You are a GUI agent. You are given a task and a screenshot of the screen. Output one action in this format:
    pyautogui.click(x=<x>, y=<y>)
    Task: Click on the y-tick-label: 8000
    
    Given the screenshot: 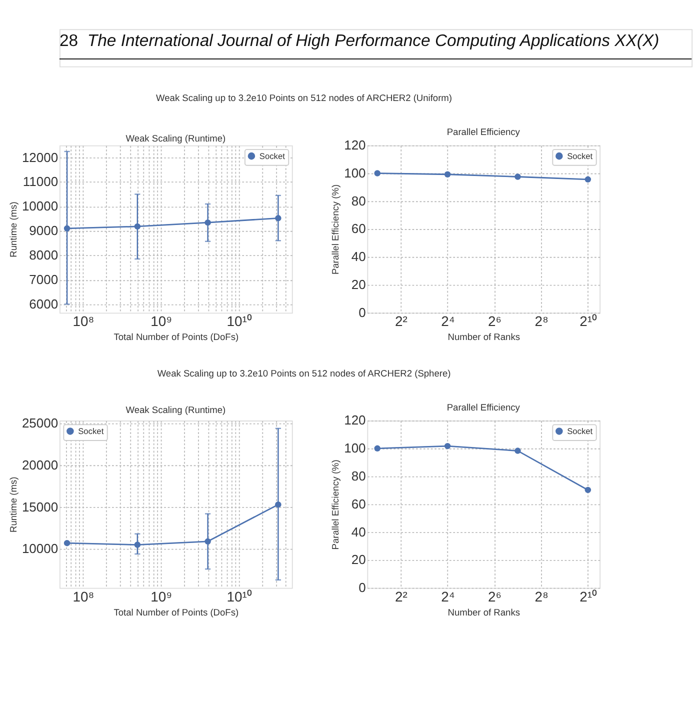 What is the action you would take?
    pyautogui.click(x=43, y=254)
    